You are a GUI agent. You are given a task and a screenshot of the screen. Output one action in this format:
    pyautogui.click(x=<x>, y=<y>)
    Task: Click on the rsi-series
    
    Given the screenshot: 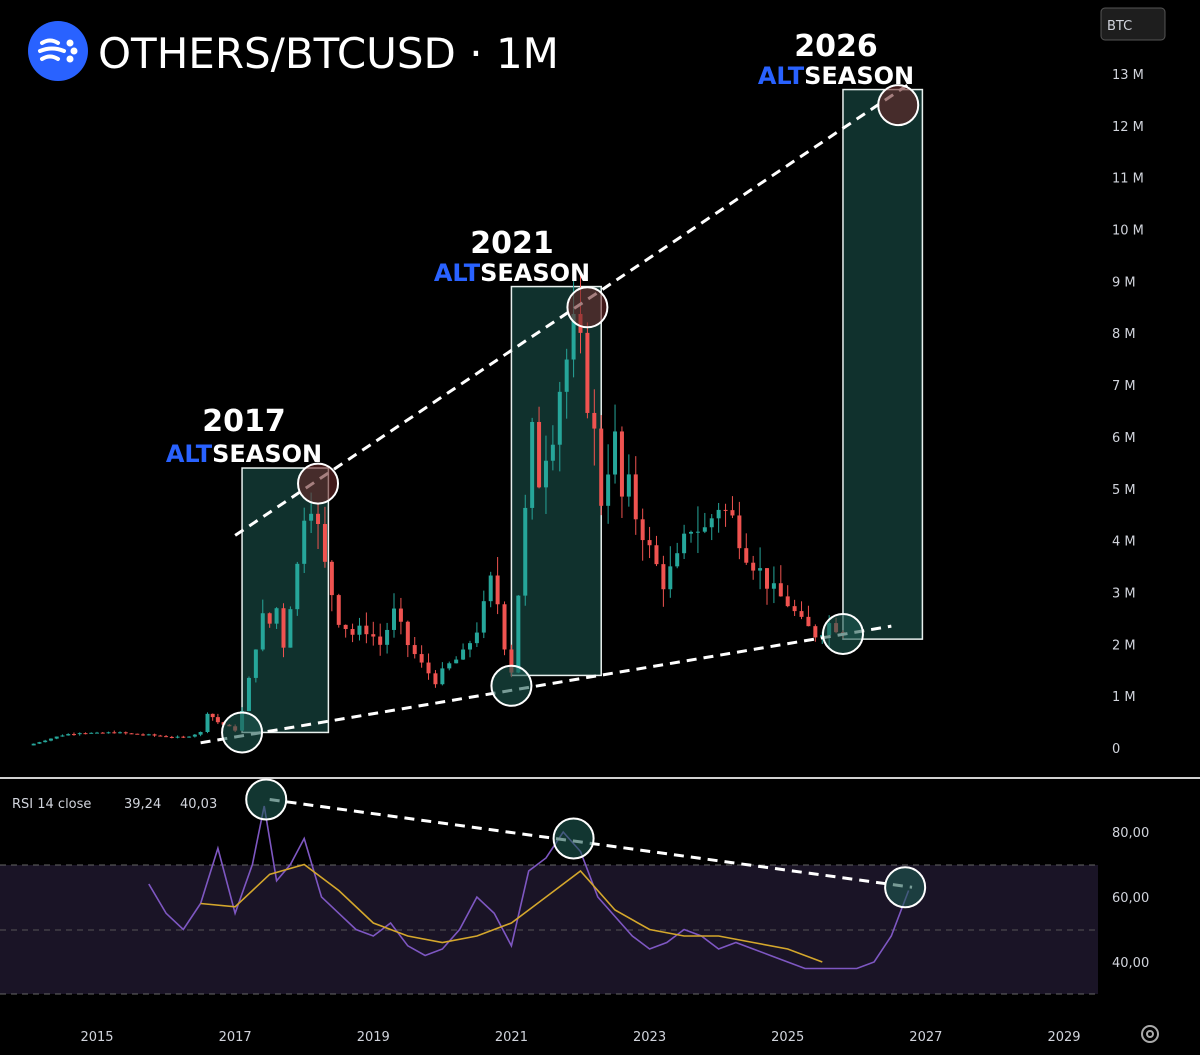 What is the action you would take?
    pyautogui.click(x=537, y=874)
    